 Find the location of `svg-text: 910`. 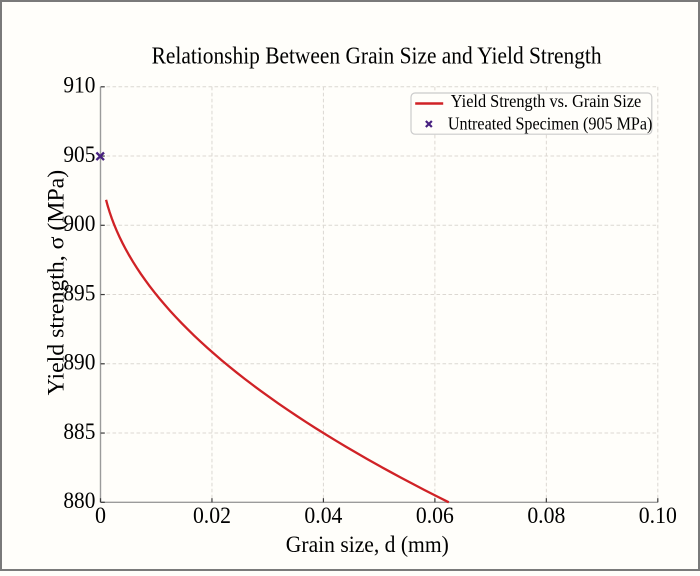

svg-text: 910 is located at coordinates (79, 85).